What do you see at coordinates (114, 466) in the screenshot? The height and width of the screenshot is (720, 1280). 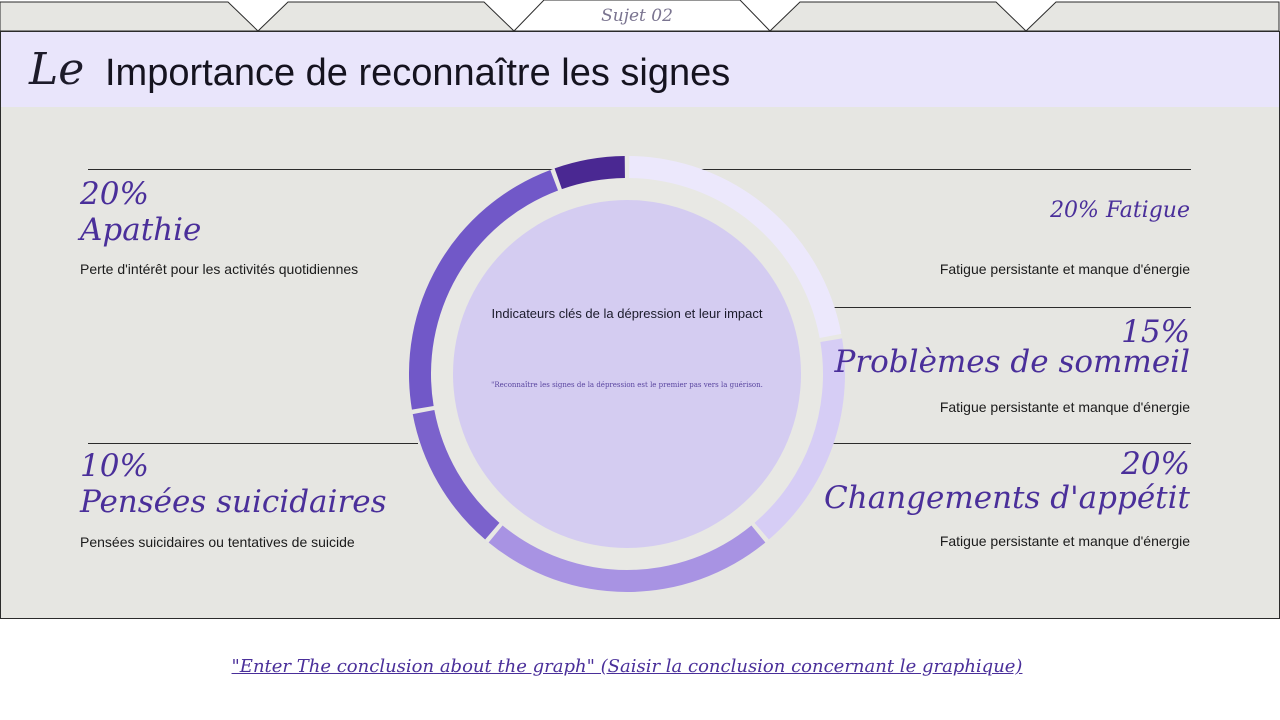 I see `suicidaires-percent: 10%` at bounding box center [114, 466].